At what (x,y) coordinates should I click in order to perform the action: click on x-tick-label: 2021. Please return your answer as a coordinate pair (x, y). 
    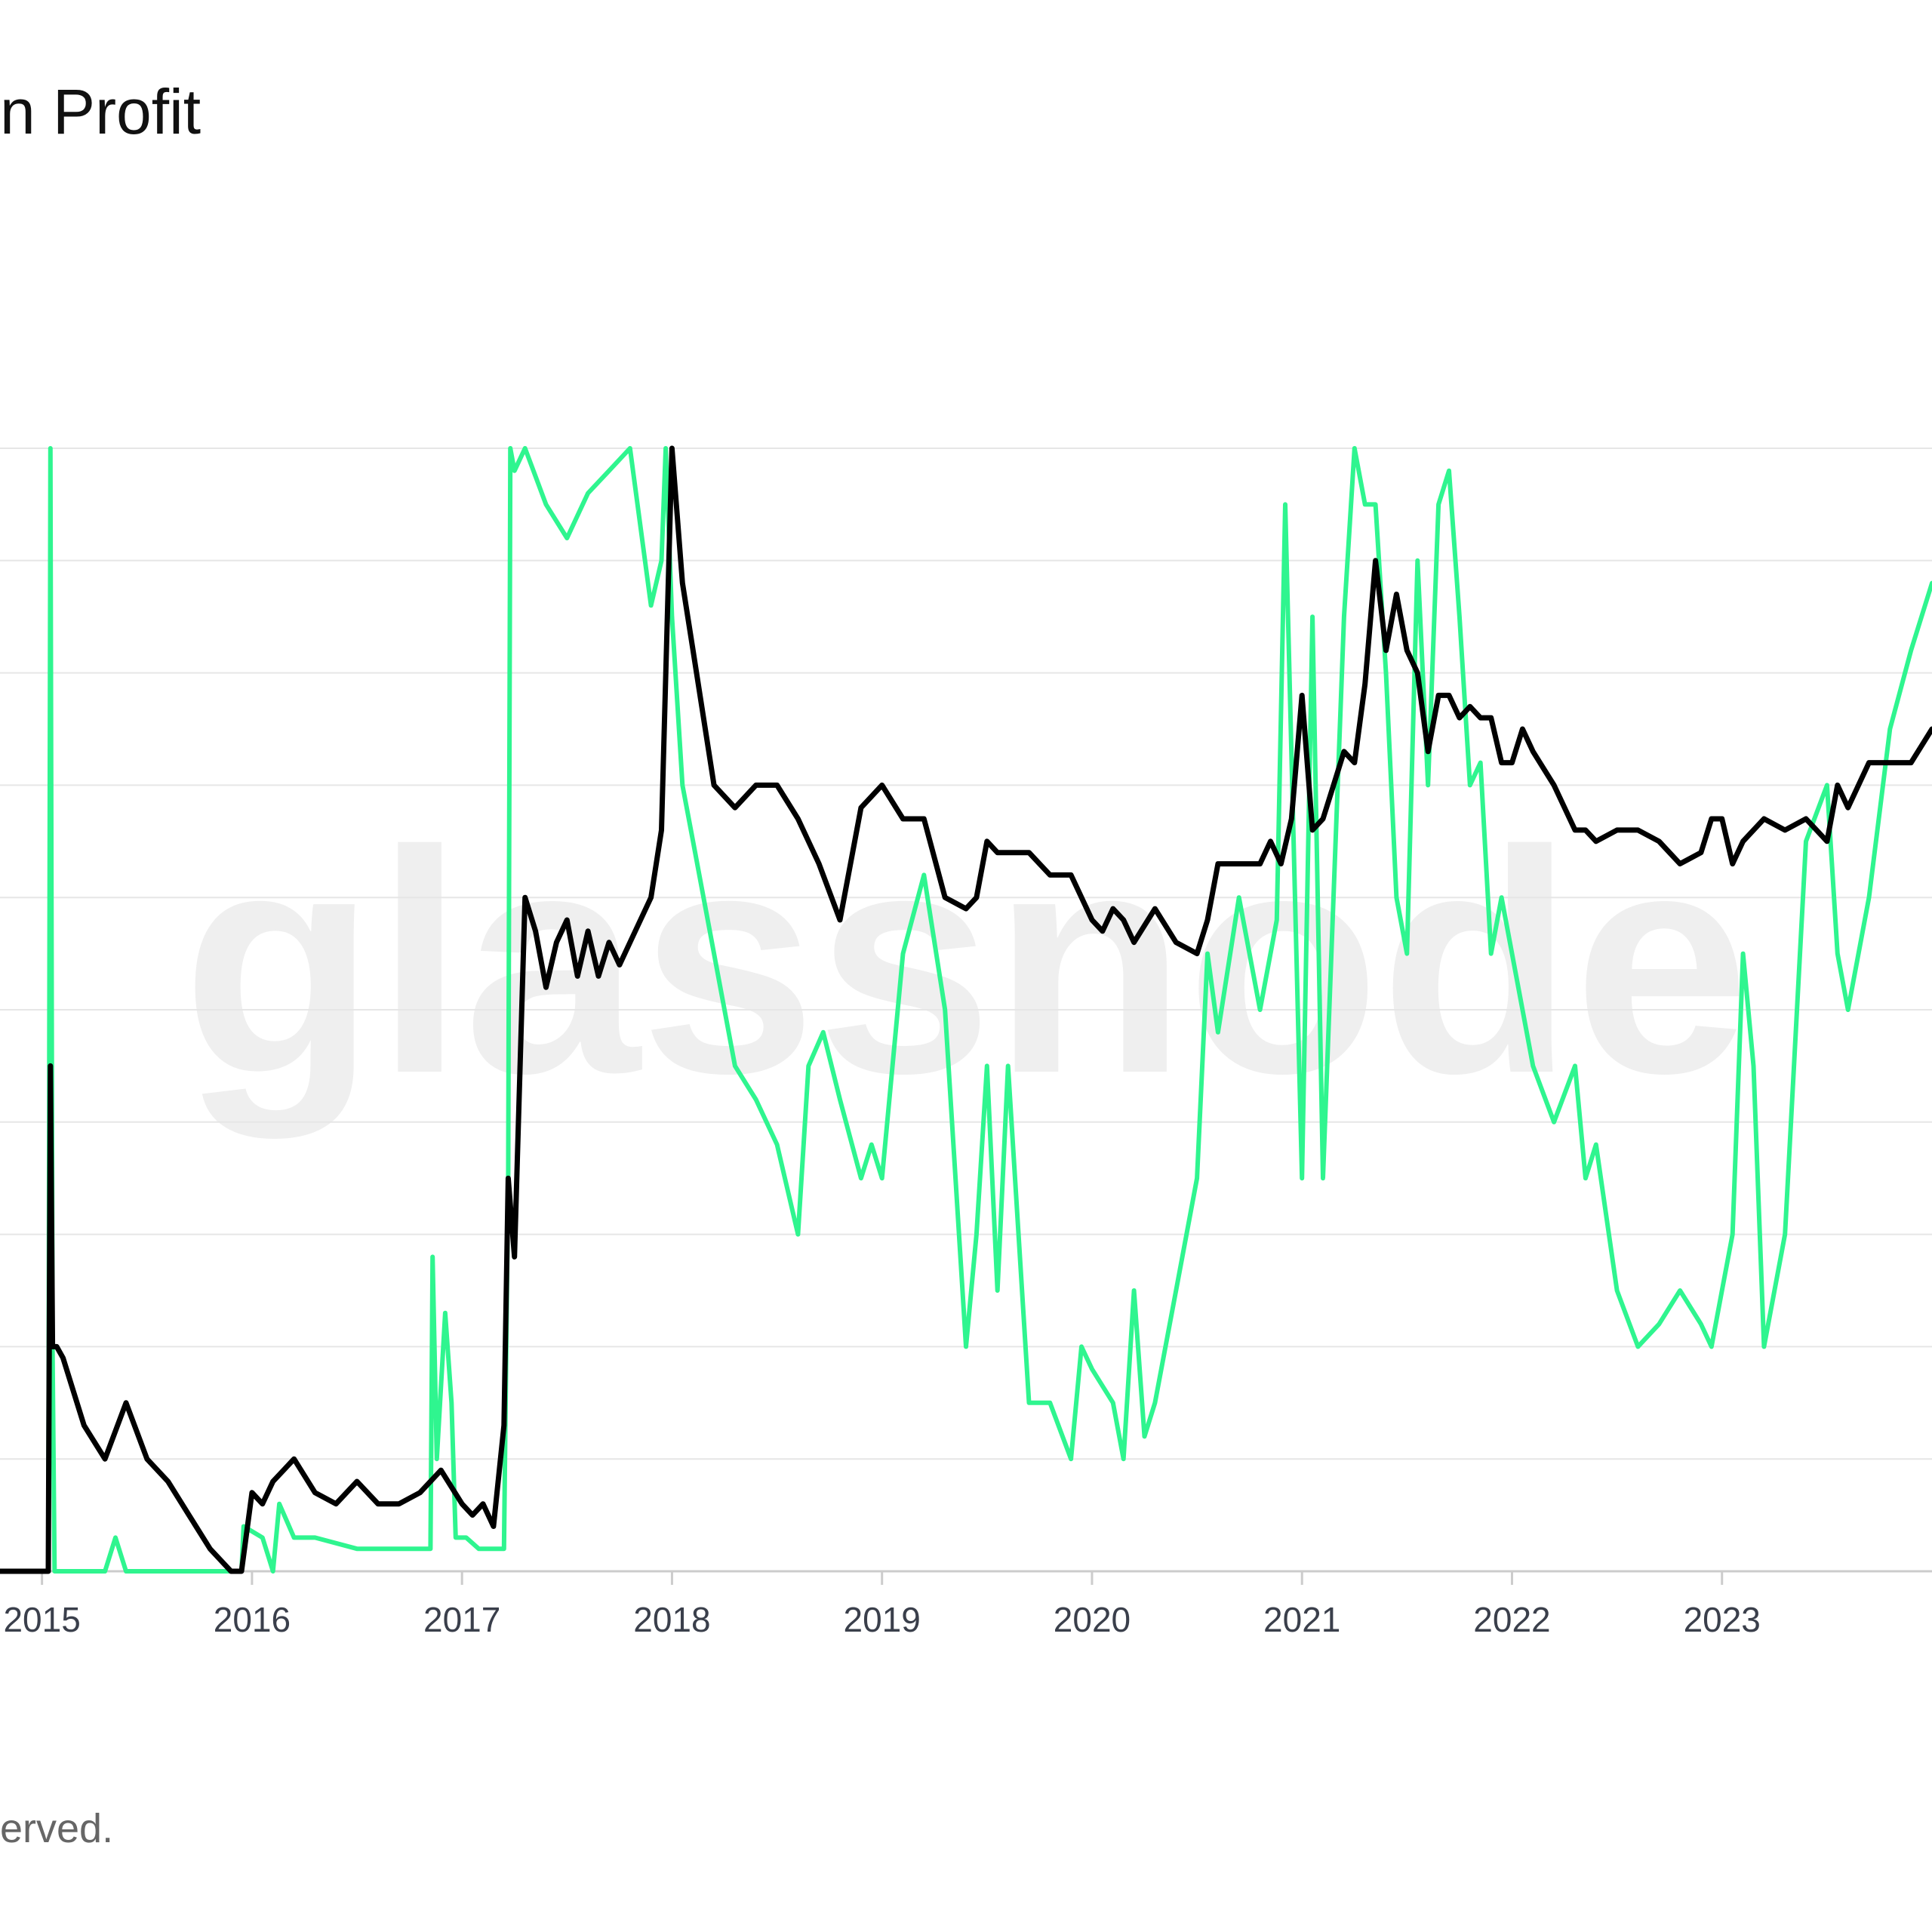
    Looking at the image, I should click on (1301, 1619).